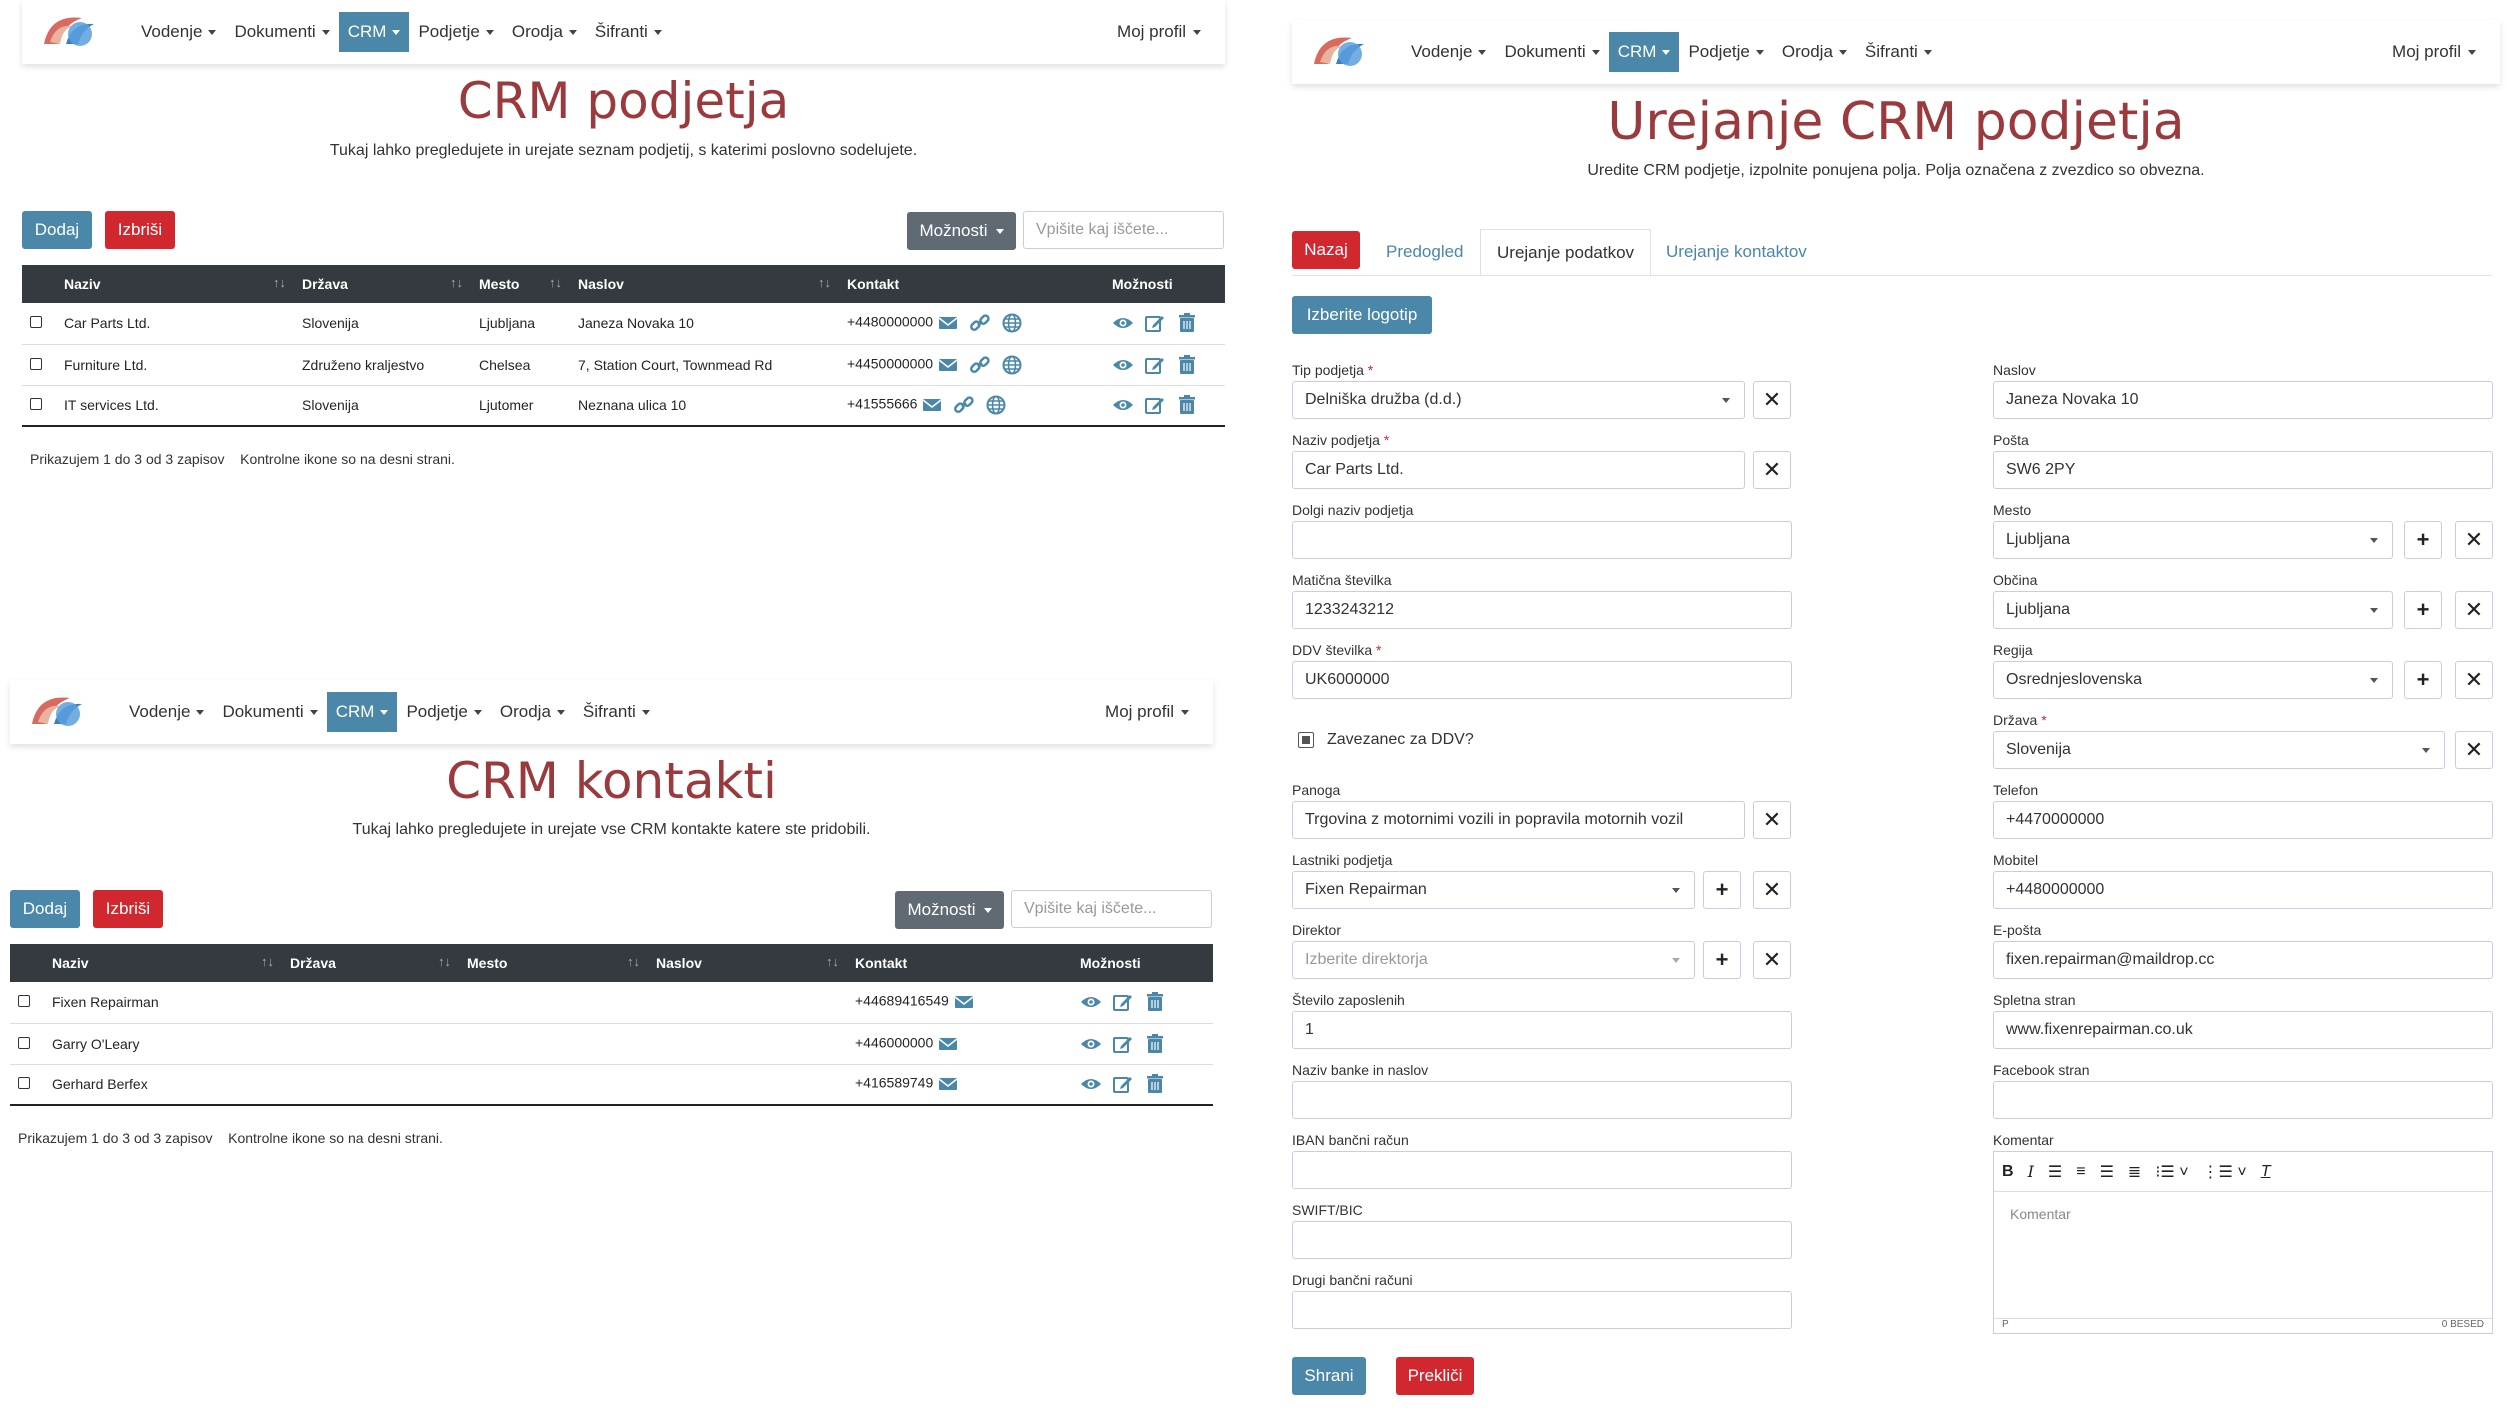 The image size is (2507, 1410). What do you see at coordinates (2243, 400) in the screenshot?
I see `address-field: Janeza Novaka 10` at bounding box center [2243, 400].